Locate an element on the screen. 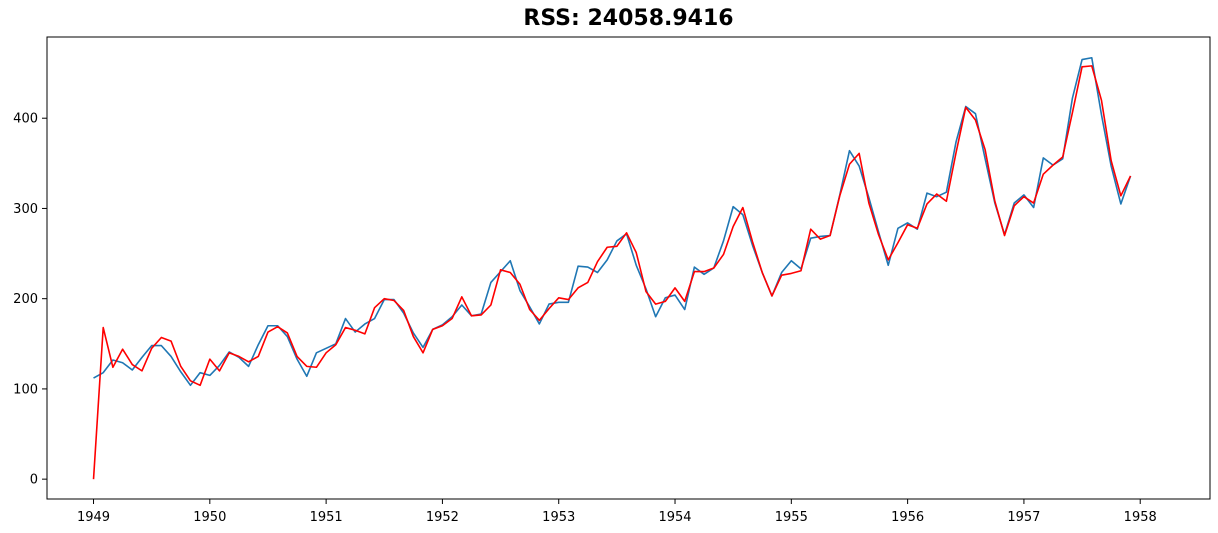 This screenshot has width=1218, height=533. y-tick-label: 0 is located at coordinates (34, 480).